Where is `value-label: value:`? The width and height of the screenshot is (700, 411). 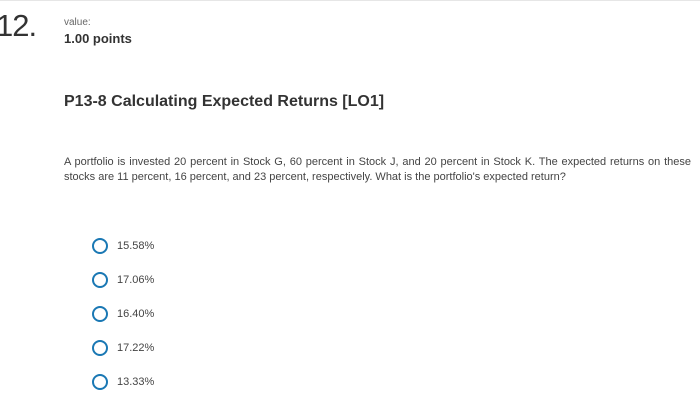 value-label: value: is located at coordinates (77, 22).